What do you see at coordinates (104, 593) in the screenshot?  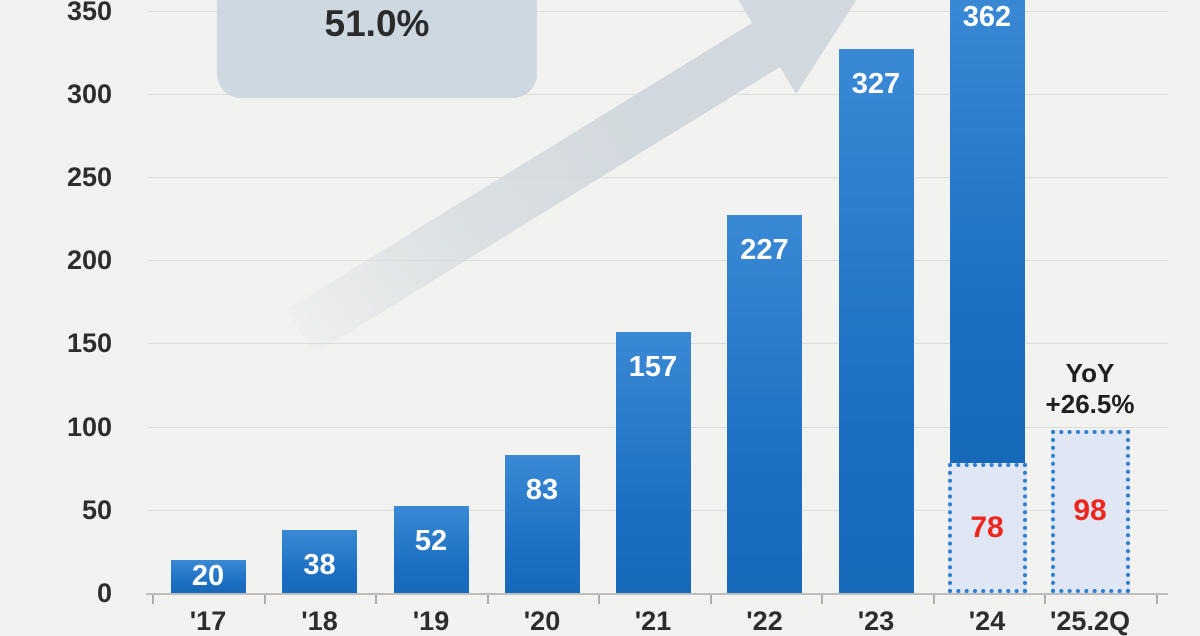 I see `y-axis-label: 0` at bounding box center [104, 593].